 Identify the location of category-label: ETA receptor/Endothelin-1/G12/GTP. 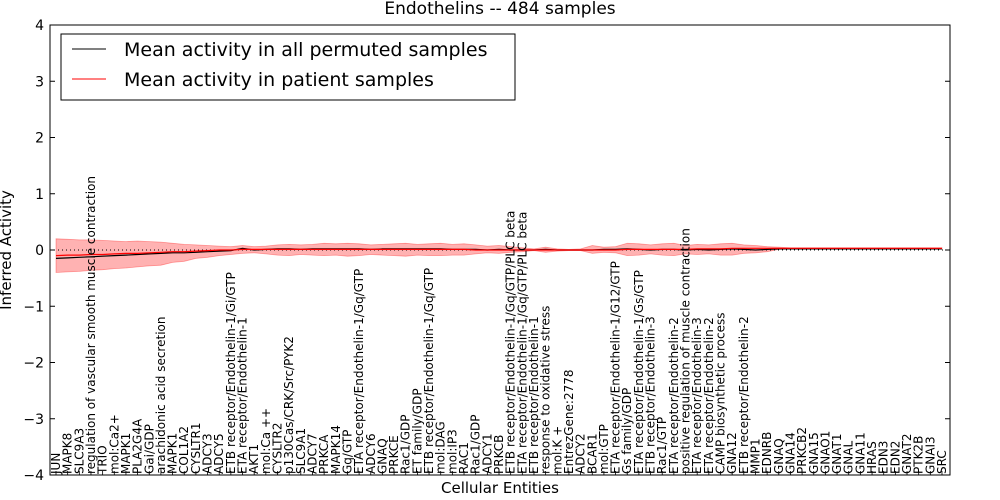
(616, 367).